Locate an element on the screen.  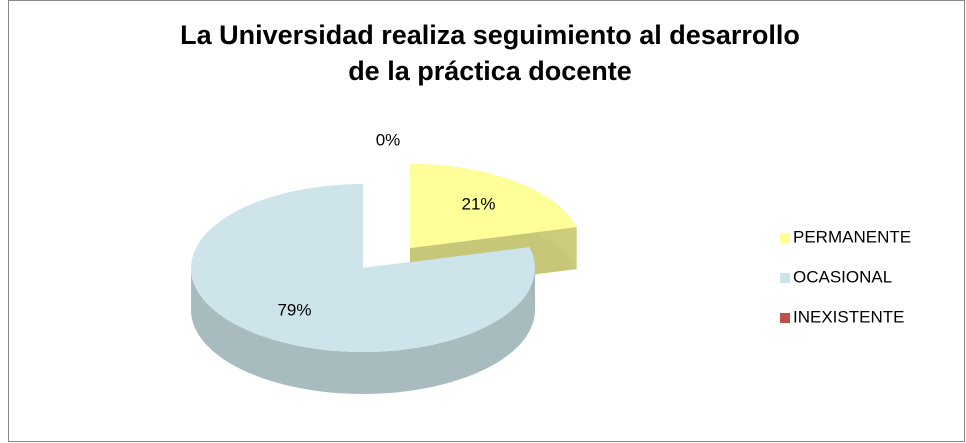
data-label: 21% is located at coordinates (479, 203).